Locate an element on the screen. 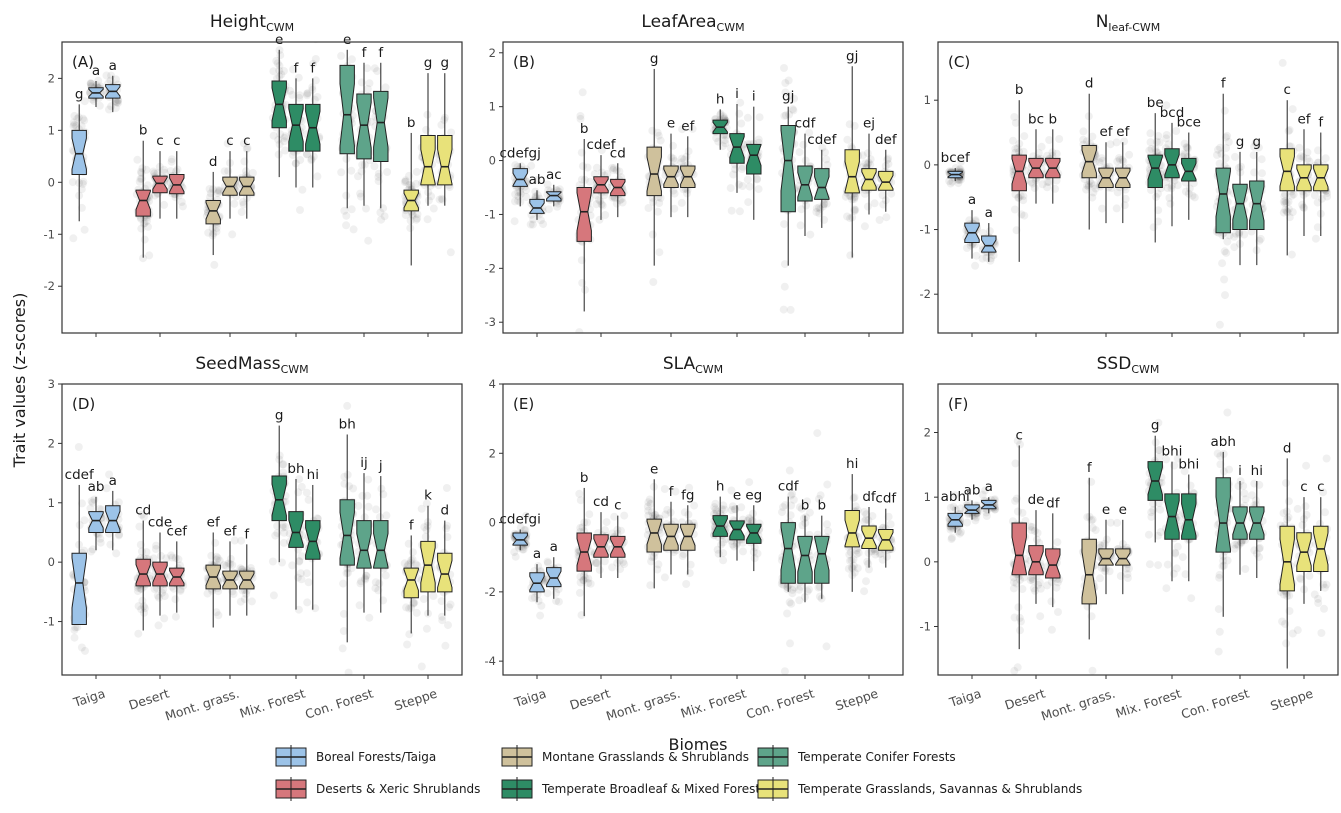 This screenshot has width=1341, height=813. significance-letter: abh is located at coordinates (1222, 442).